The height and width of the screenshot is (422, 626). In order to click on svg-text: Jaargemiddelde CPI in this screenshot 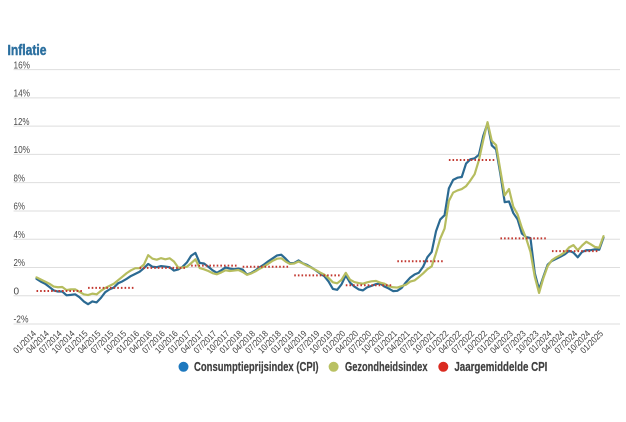, I will do `click(500, 366)`.